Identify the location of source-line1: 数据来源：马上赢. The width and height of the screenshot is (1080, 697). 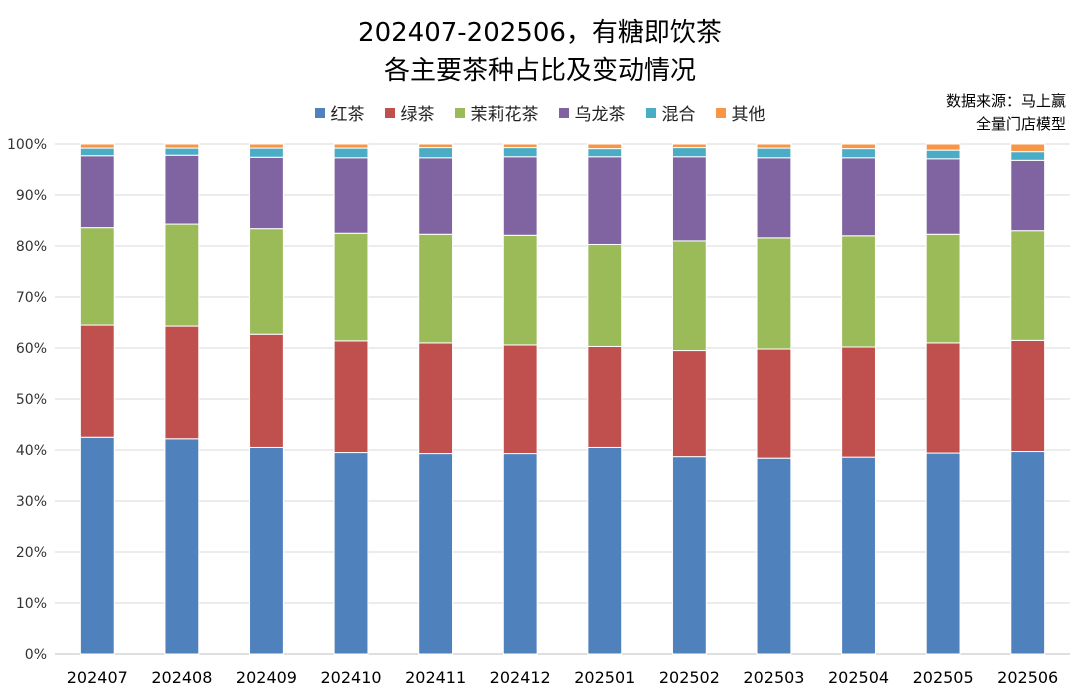
(1005, 101).